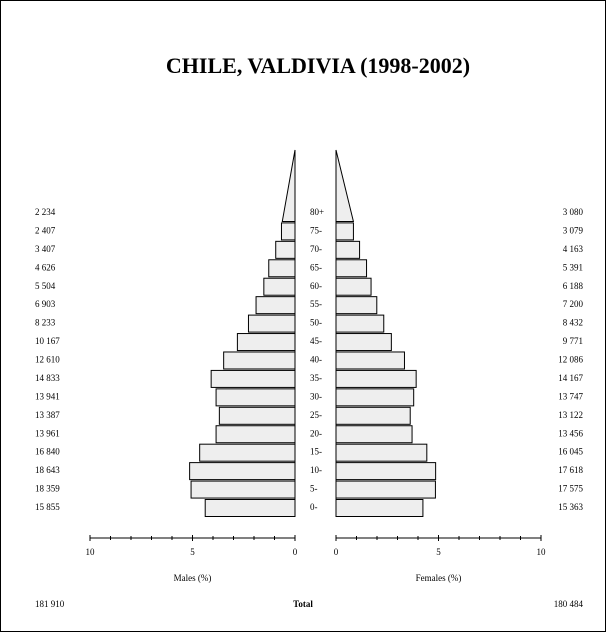  Describe the element at coordinates (47, 507) in the screenshot. I see `count-label: 15 855` at that location.